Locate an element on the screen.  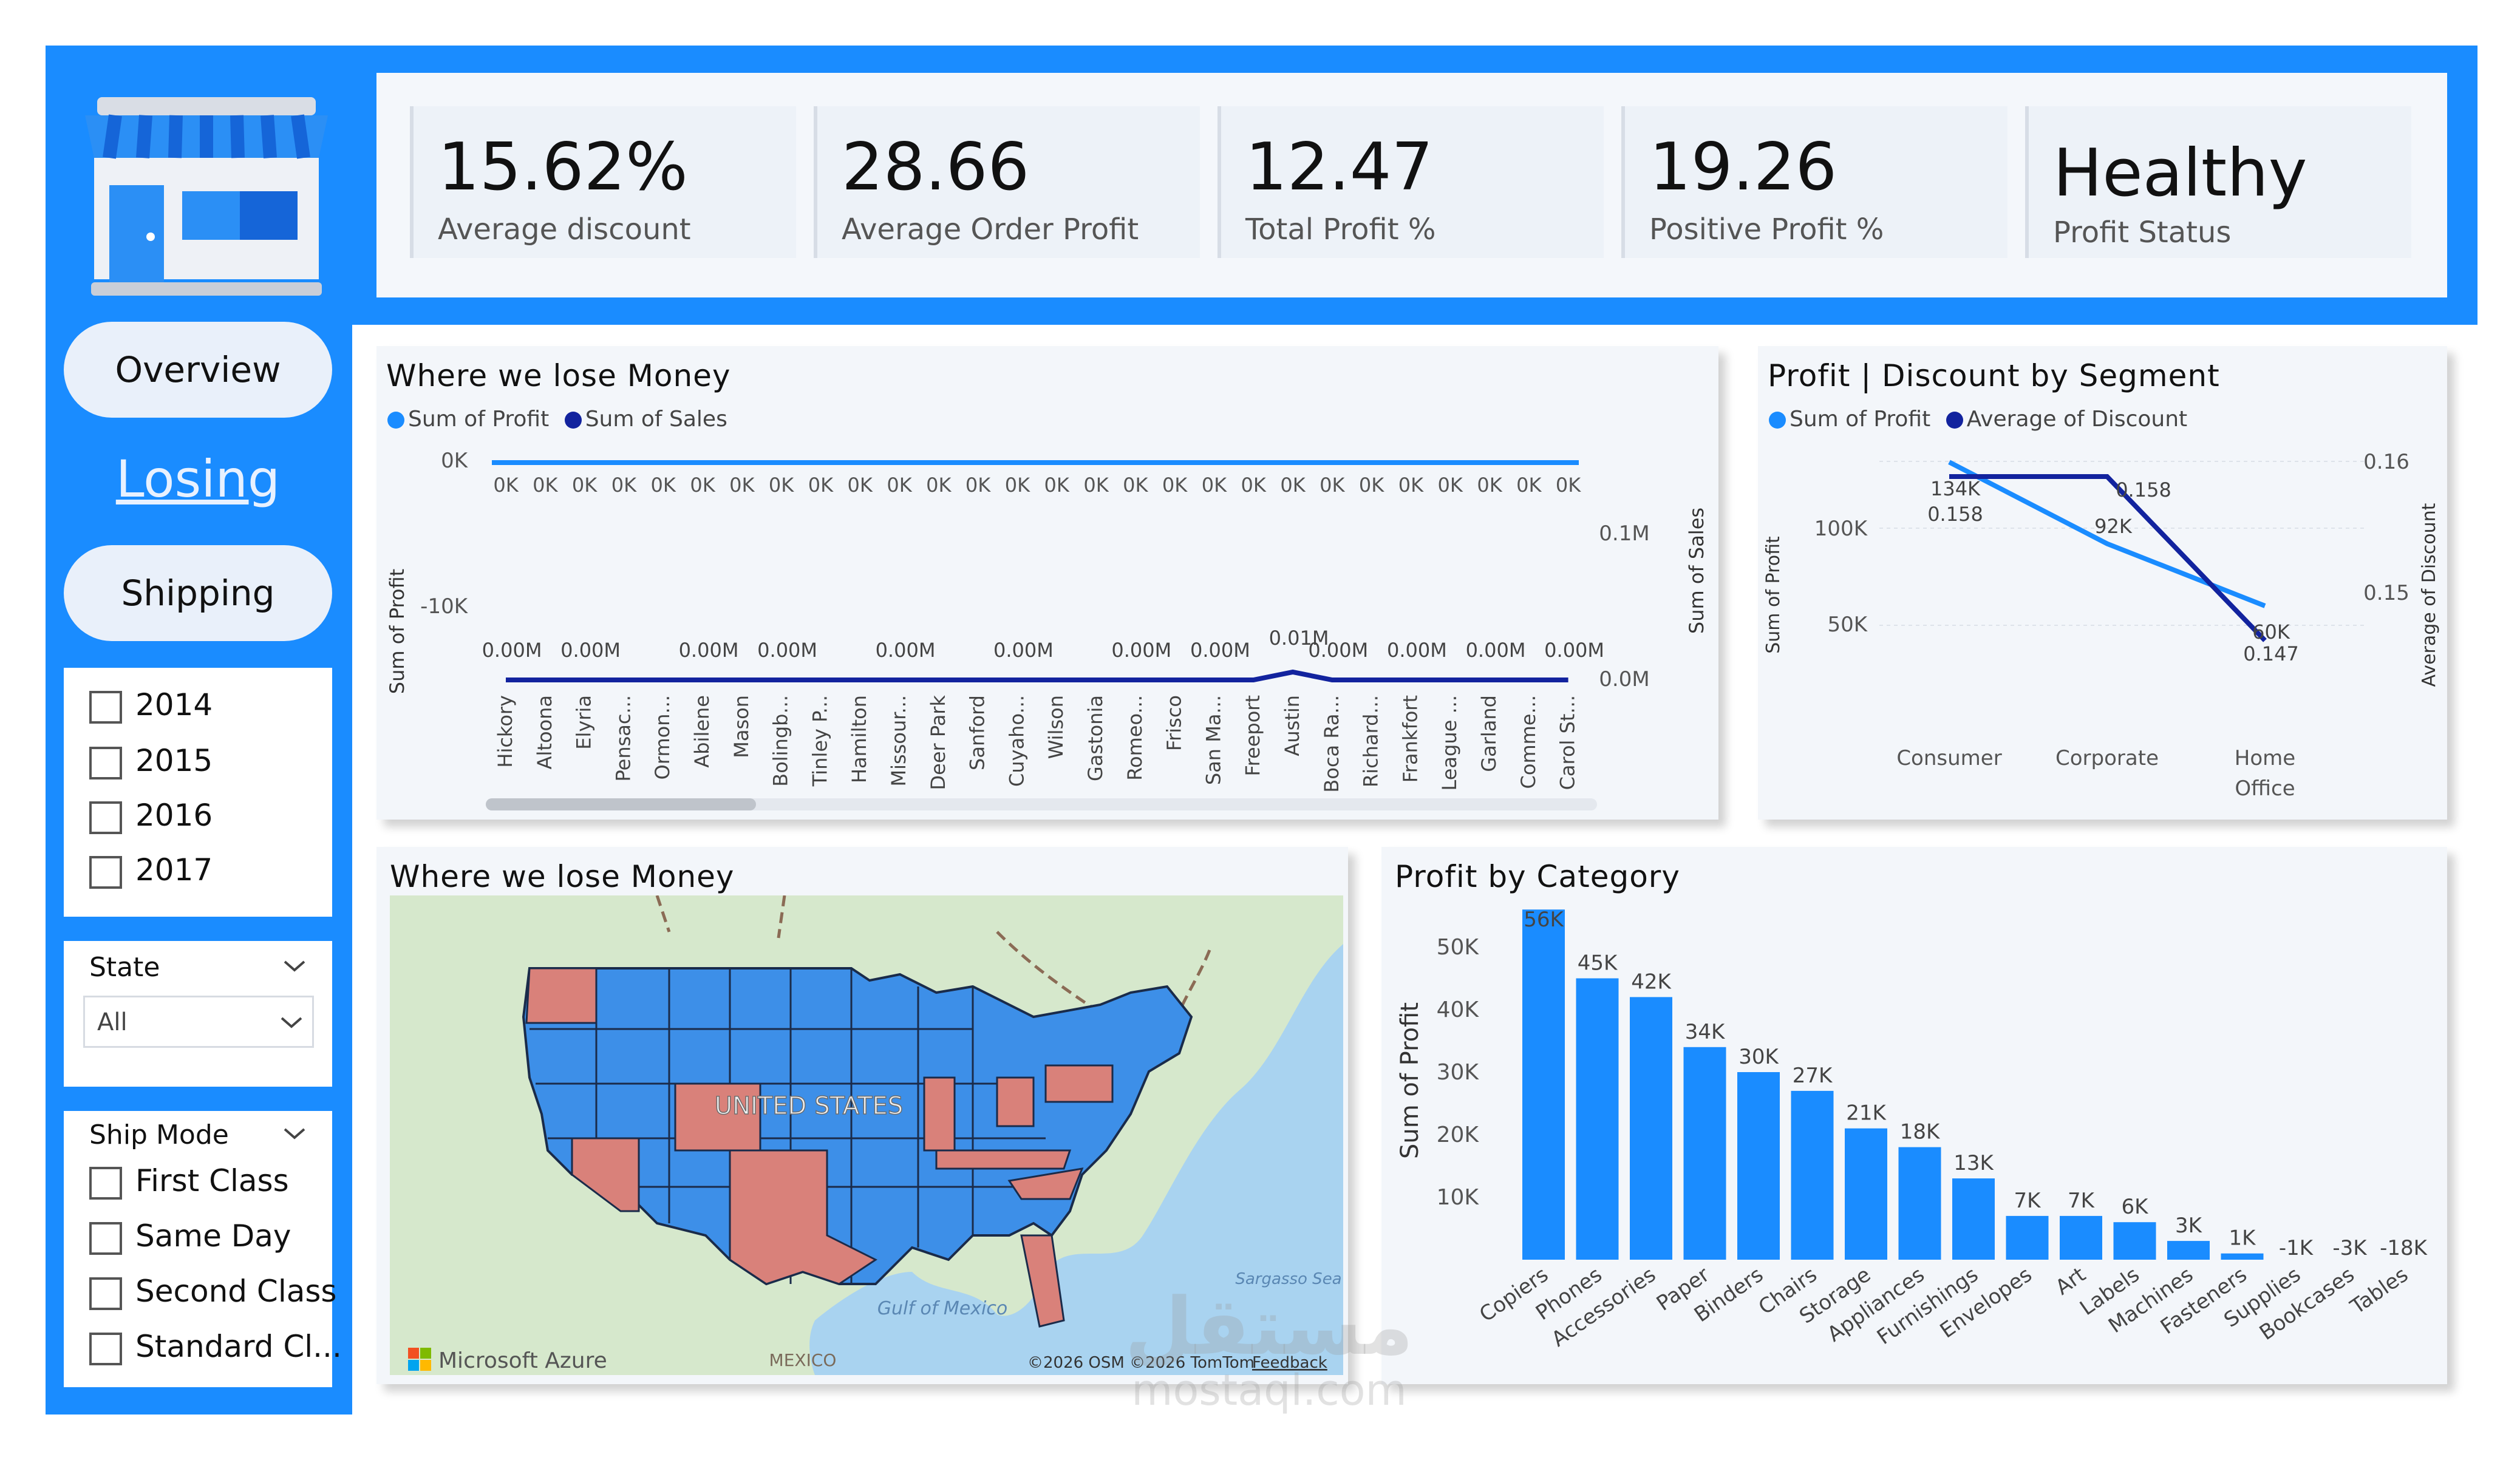
x-tick-label: Abilene is located at coordinates (701, 731).